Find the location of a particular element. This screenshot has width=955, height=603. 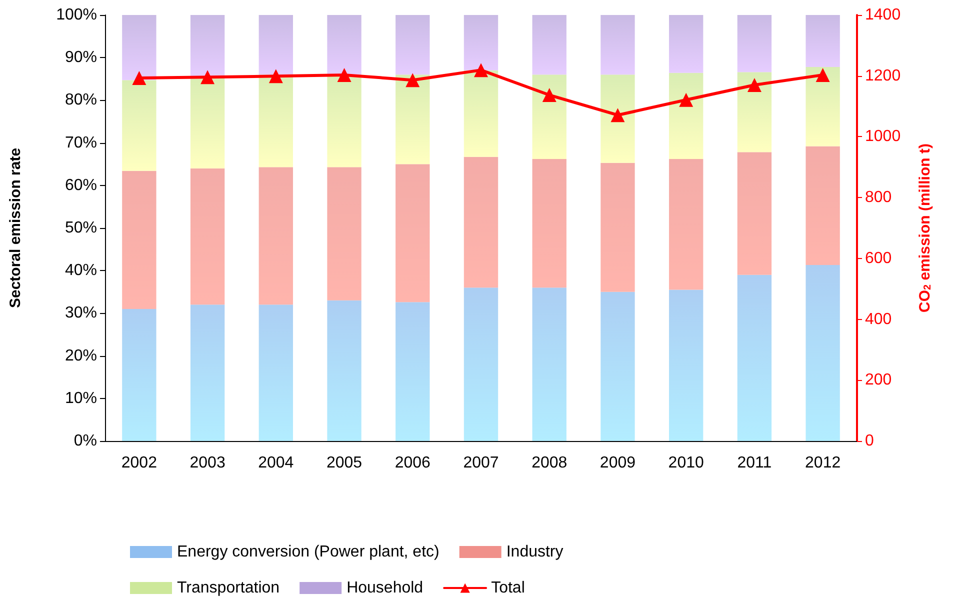

x-tick-label: 2012 is located at coordinates (823, 463).